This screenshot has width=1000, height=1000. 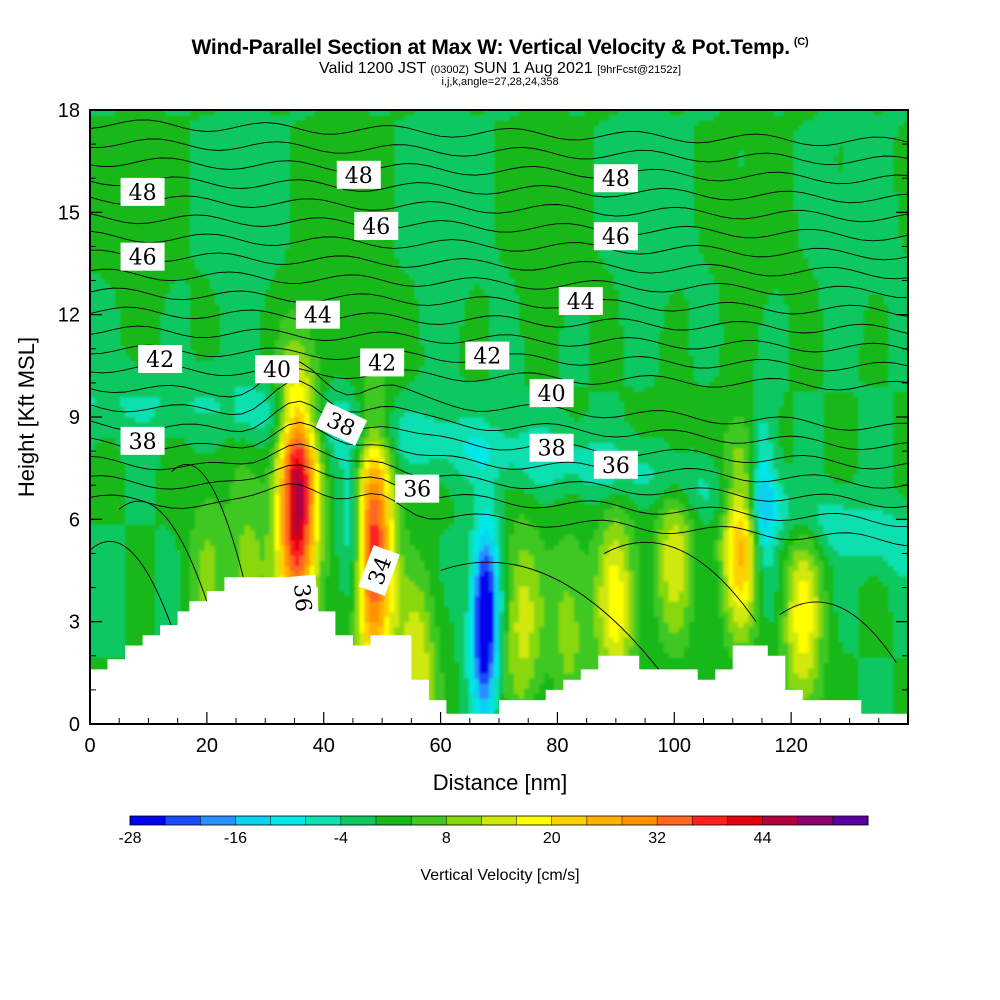 What do you see at coordinates (446, 838) in the screenshot?
I see `colorbar-tick-label: 8` at bounding box center [446, 838].